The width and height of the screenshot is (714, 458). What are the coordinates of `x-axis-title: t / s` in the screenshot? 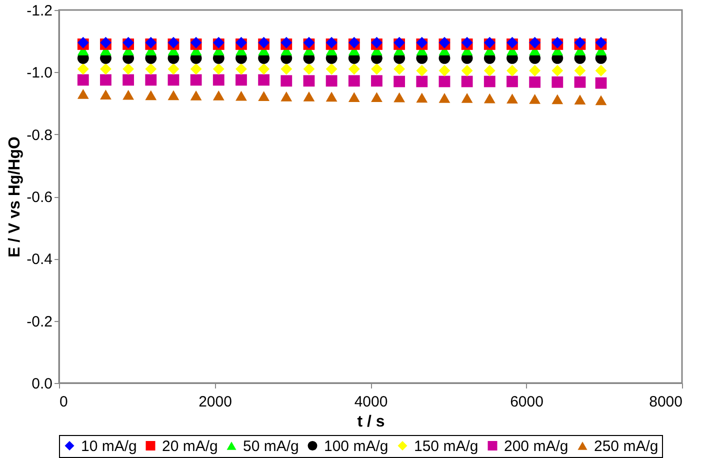 It's located at (371, 422).